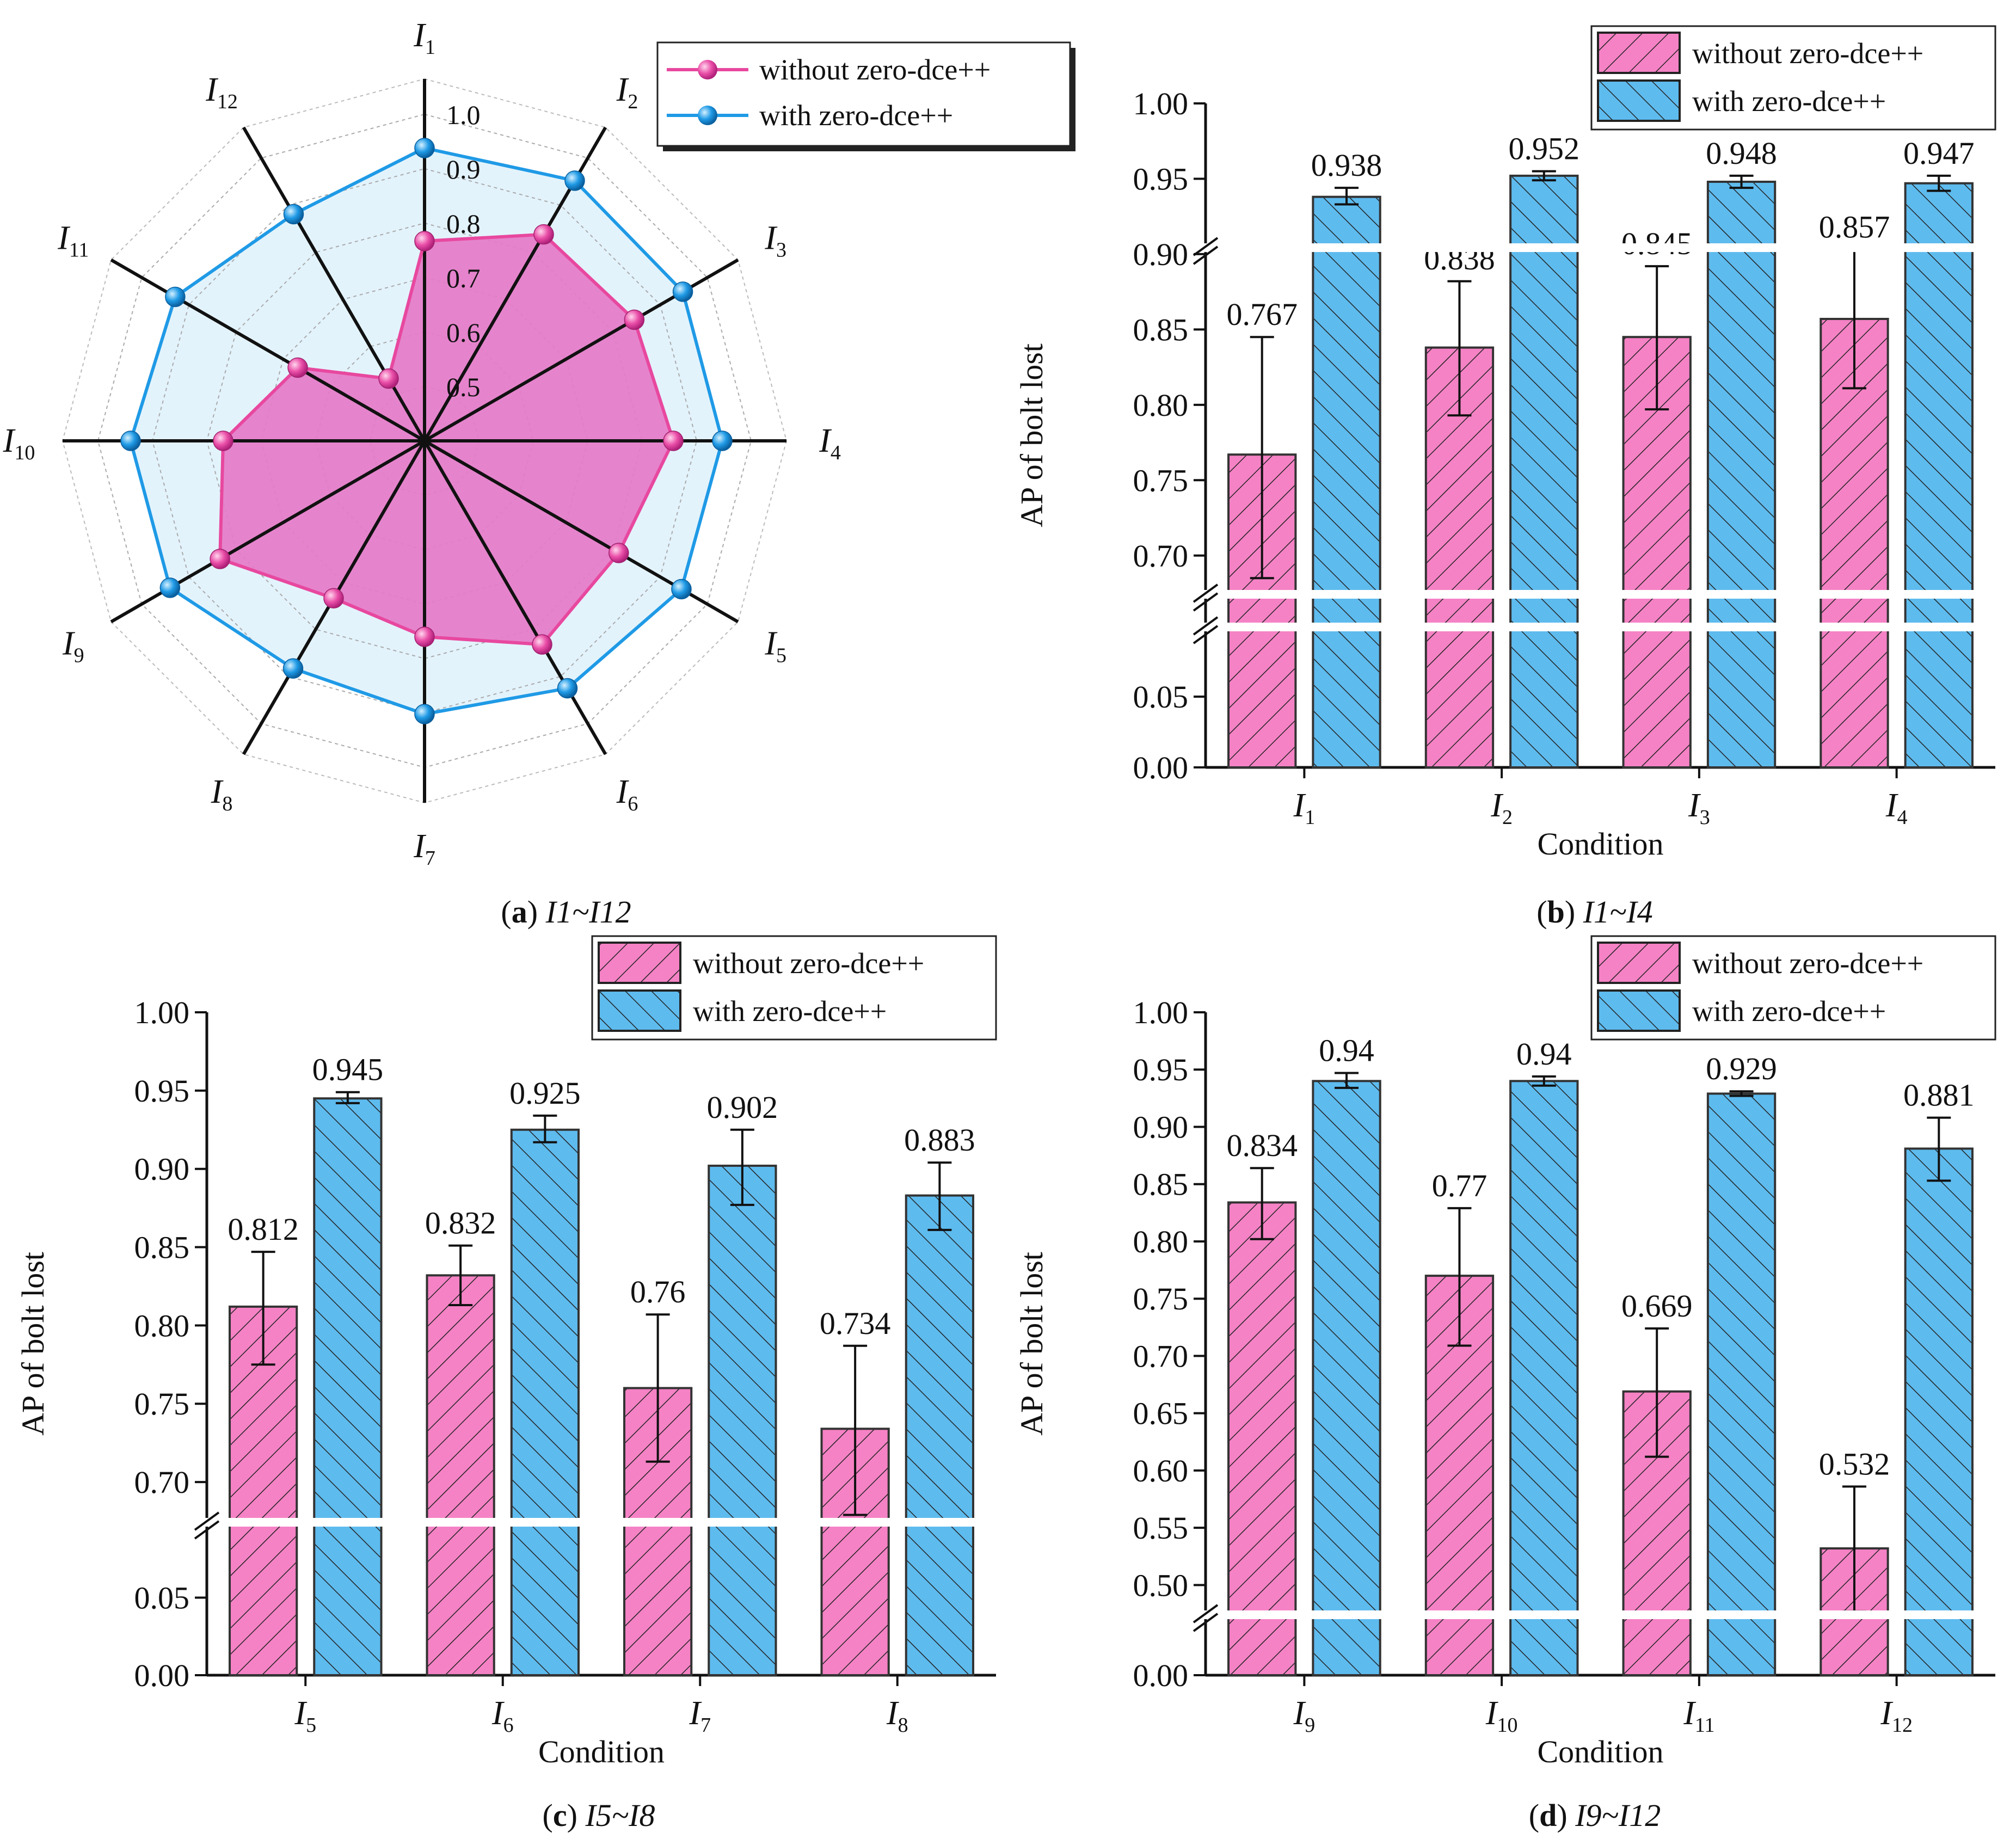 The height and width of the screenshot is (1845, 2016). What do you see at coordinates (263, 1491) in the screenshot?
I see `bar-without` at bounding box center [263, 1491].